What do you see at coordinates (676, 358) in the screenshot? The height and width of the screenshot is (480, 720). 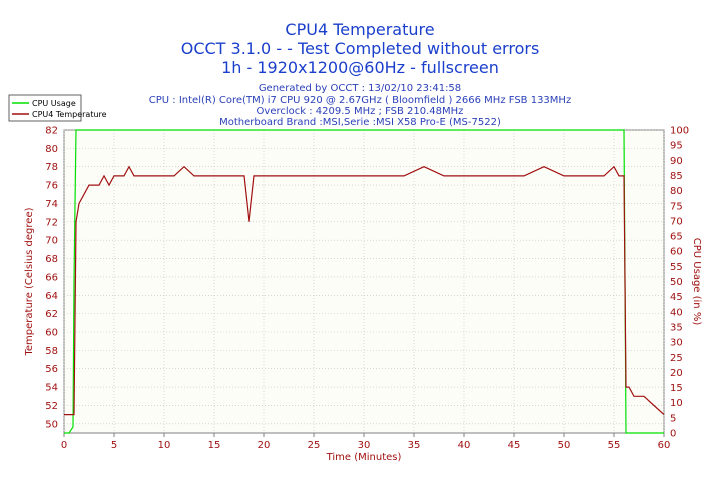 I see `y2-tick-label: 25` at bounding box center [676, 358].